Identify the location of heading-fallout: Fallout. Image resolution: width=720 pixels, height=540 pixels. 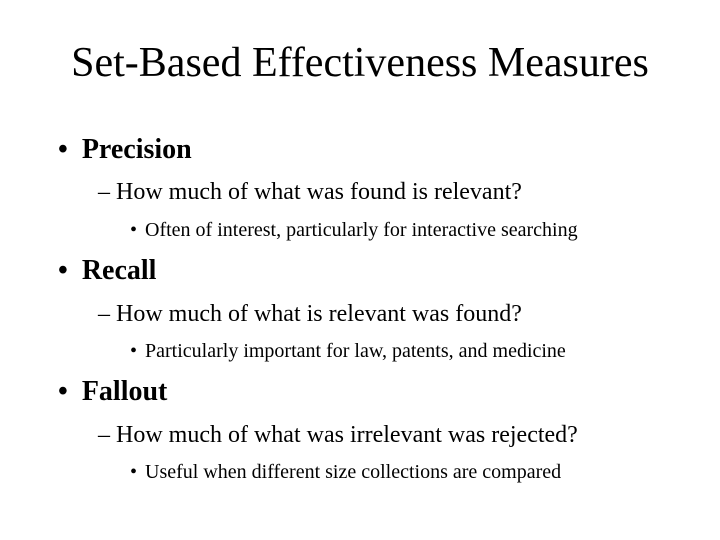
(124, 391).